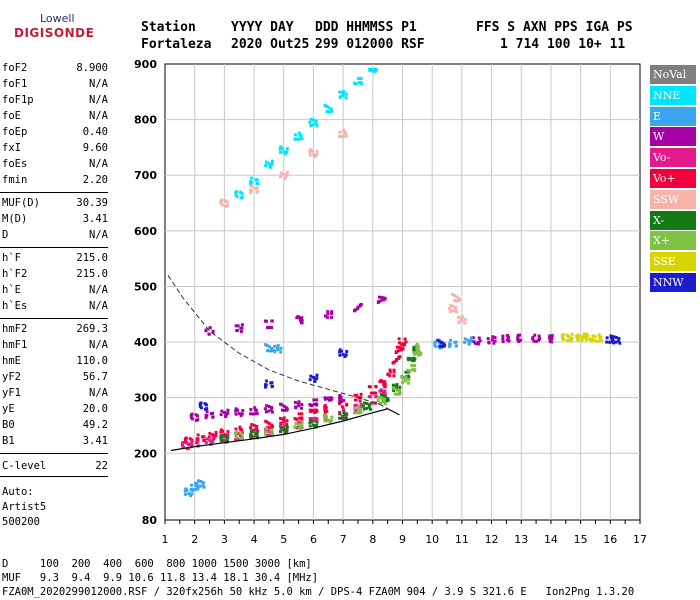 This screenshot has width=700, height=600. Describe the element at coordinates (21, 522) in the screenshot. I see `autoscaling-code: 500200` at that location.